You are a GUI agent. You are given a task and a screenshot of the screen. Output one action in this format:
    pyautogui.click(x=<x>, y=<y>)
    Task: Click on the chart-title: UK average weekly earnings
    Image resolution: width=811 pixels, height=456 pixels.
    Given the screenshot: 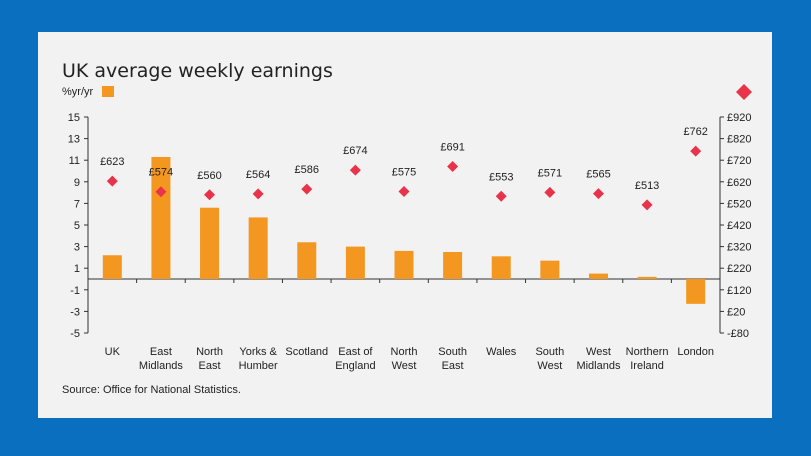 What is the action you would take?
    pyautogui.click(x=197, y=71)
    